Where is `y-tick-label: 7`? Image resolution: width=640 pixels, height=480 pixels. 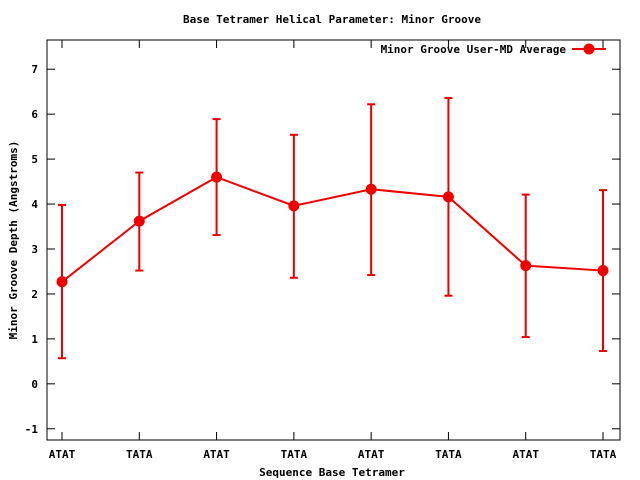 y-tick-label: 7 is located at coordinates (34, 69).